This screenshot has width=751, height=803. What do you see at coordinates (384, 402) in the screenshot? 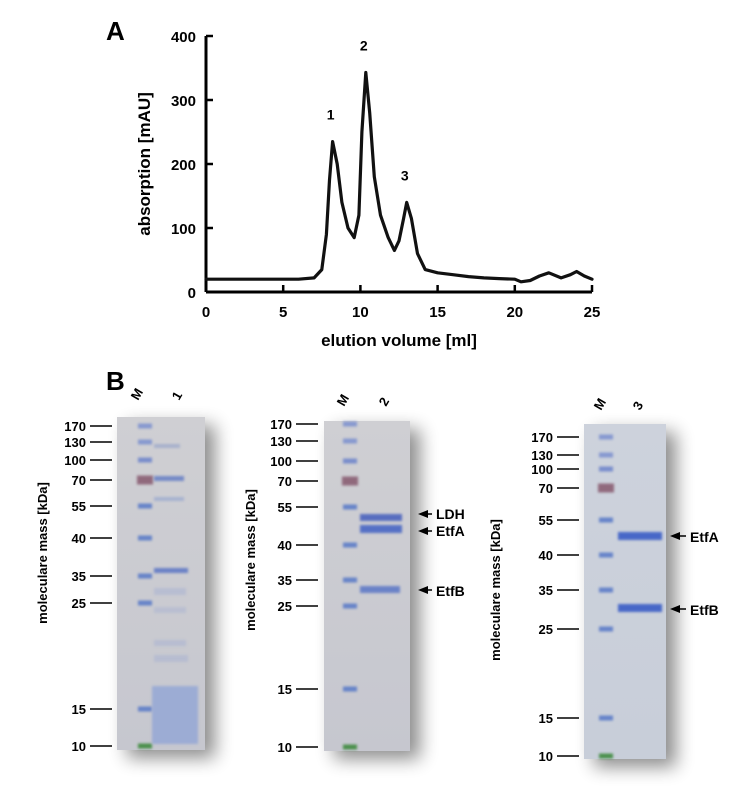
I see `gel-2-lane-2: 2` at bounding box center [384, 402].